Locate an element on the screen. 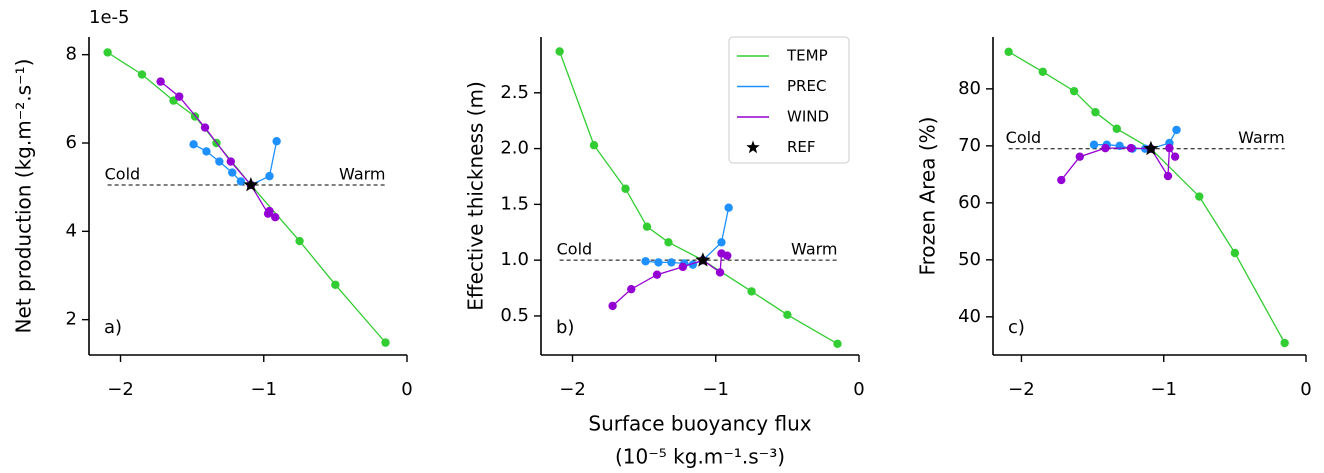 This screenshot has width=1324, height=473. legend-marker is located at coordinates (753, 147).